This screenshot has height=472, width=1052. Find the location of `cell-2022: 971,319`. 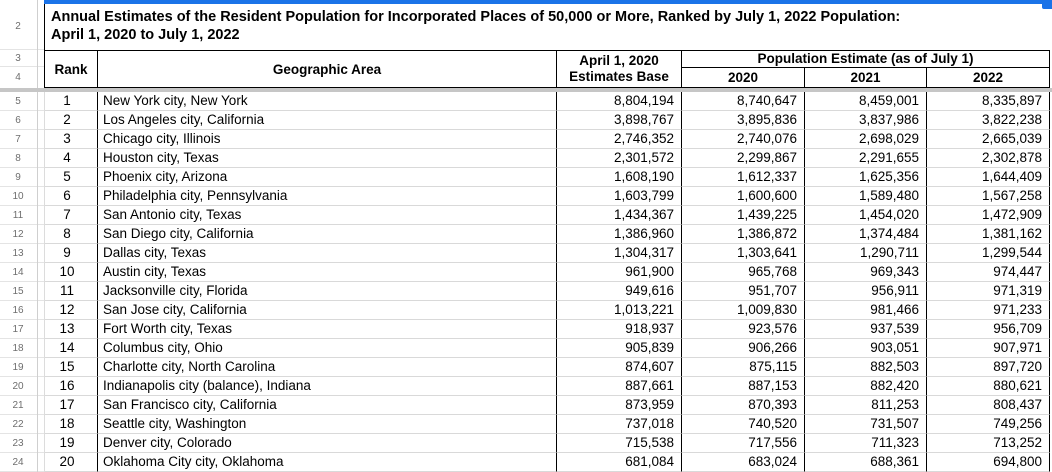

cell-2022: 971,319 is located at coordinates (988, 291).